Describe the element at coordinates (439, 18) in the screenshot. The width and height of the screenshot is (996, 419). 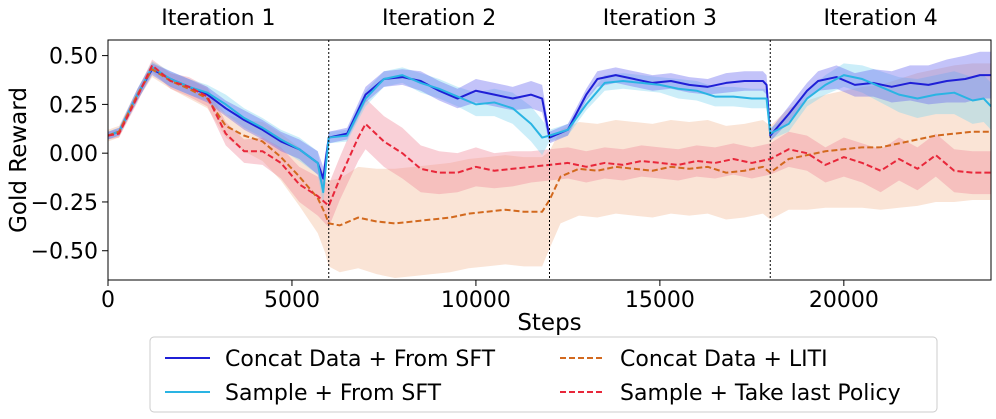
I see `iteration-label: Iteration 2` at that location.